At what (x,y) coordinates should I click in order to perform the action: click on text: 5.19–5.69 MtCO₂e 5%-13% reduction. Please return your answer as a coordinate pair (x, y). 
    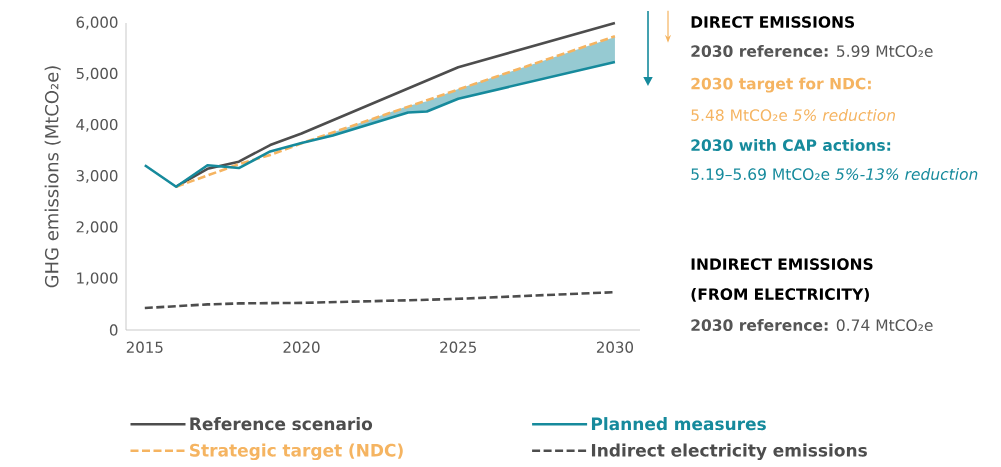
    Looking at the image, I should click on (834, 174).